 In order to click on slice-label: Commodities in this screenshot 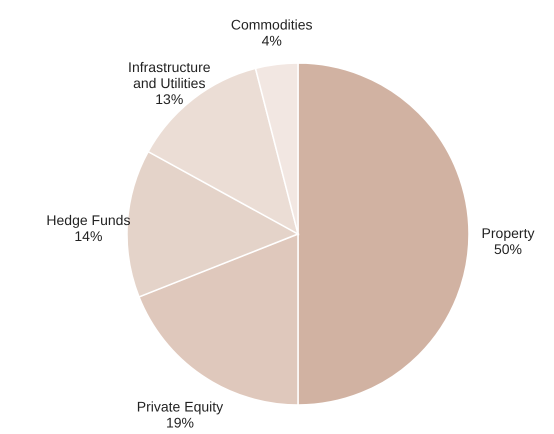, I will do `click(271, 24)`.